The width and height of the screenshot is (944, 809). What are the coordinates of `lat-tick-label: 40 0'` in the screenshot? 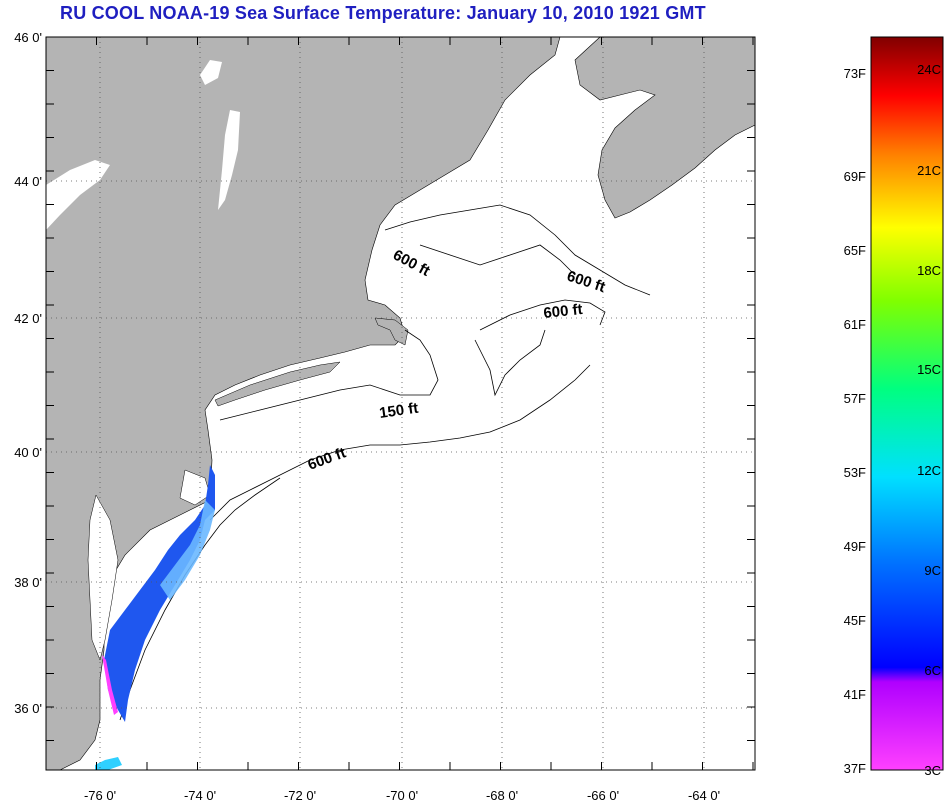 It's located at (28, 452).